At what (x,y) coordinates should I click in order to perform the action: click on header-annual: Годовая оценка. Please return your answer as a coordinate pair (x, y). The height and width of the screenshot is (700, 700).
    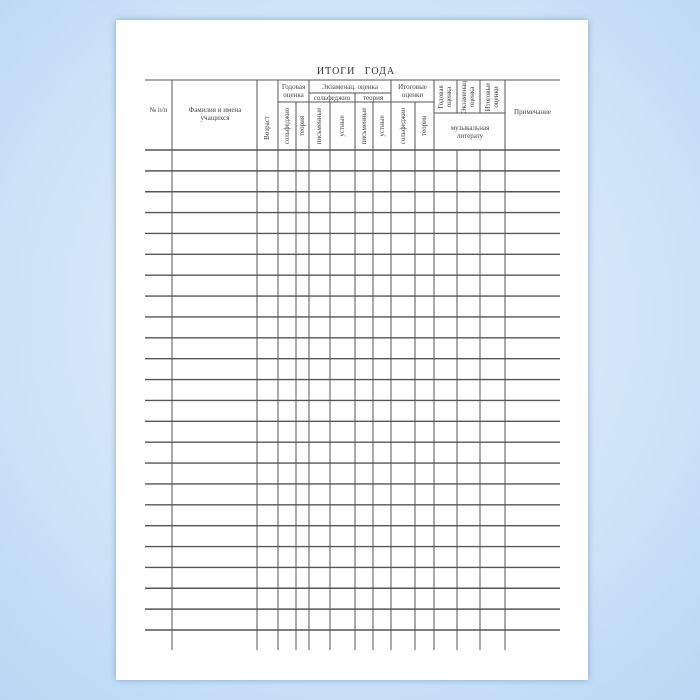
    Looking at the image, I should click on (293, 91).